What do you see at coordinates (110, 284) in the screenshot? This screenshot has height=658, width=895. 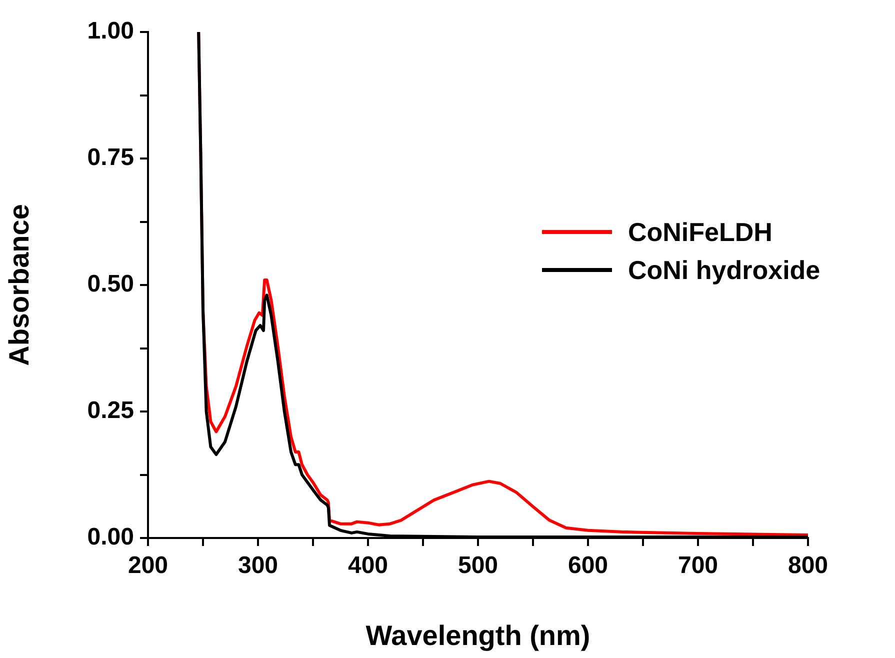 I see `y-tick-label: 0.50` at bounding box center [110, 284].